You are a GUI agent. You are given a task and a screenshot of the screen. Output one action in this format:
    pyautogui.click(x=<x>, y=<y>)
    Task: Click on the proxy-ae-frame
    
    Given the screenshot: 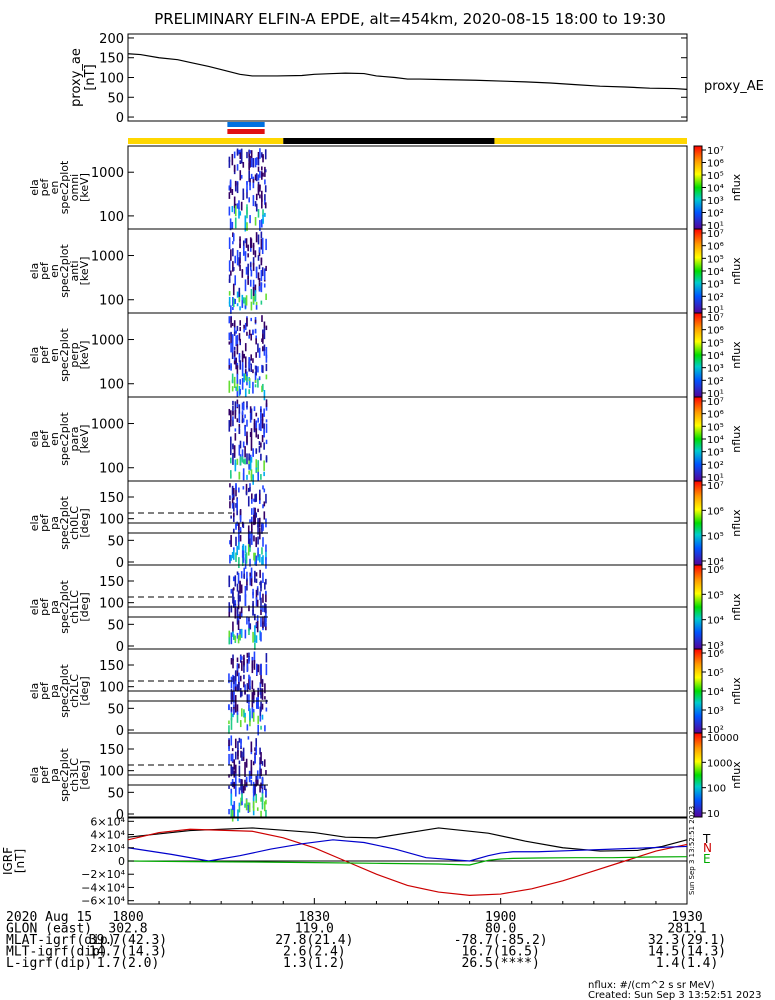 What is the action you would take?
    pyautogui.click(x=407, y=77)
    